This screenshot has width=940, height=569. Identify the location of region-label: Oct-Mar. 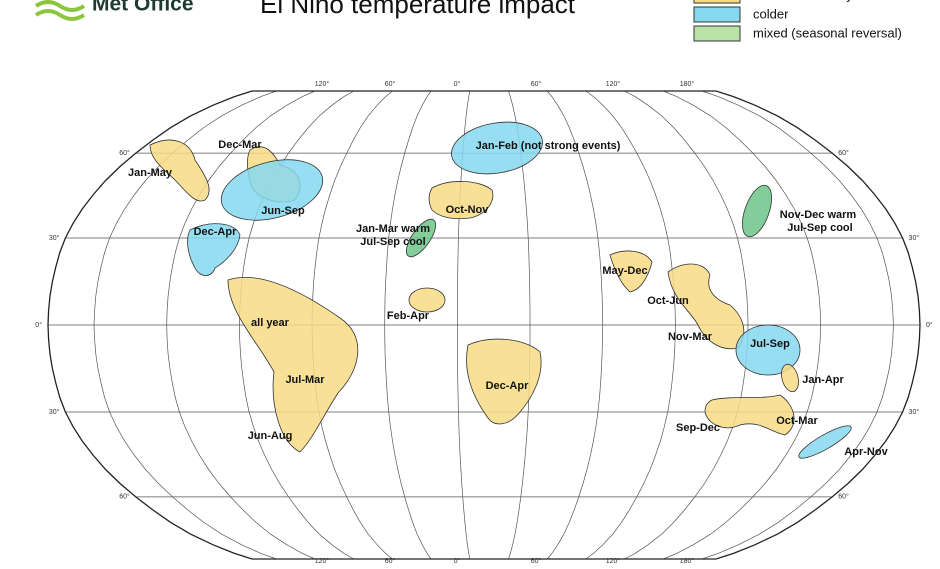
(797, 421).